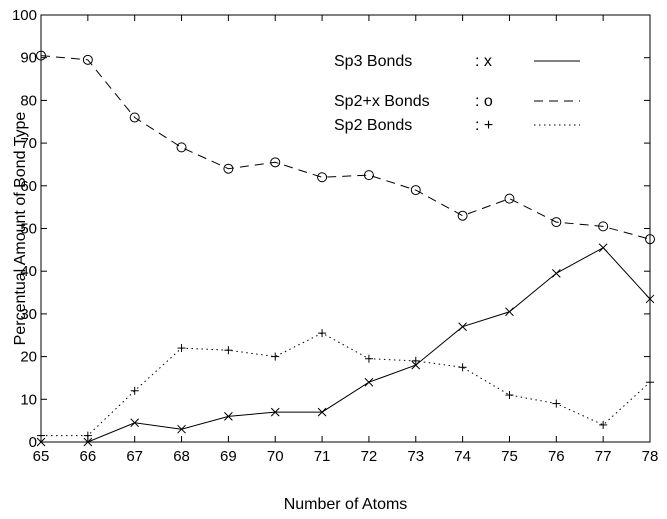  Describe the element at coordinates (650, 456) in the screenshot. I see `x-tick-label: 78` at that location.